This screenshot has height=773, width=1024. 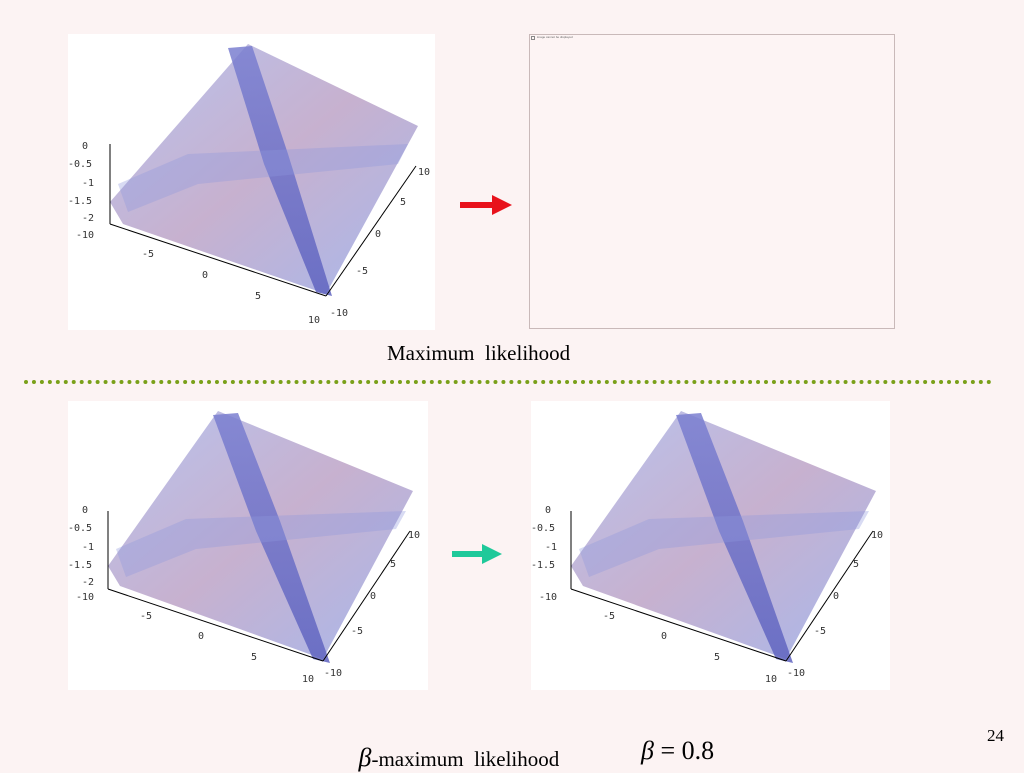 What do you see at coordinates (365, 757) in the screenshot?
I see `beta-symbol: β` at bounding box center [365, 757].